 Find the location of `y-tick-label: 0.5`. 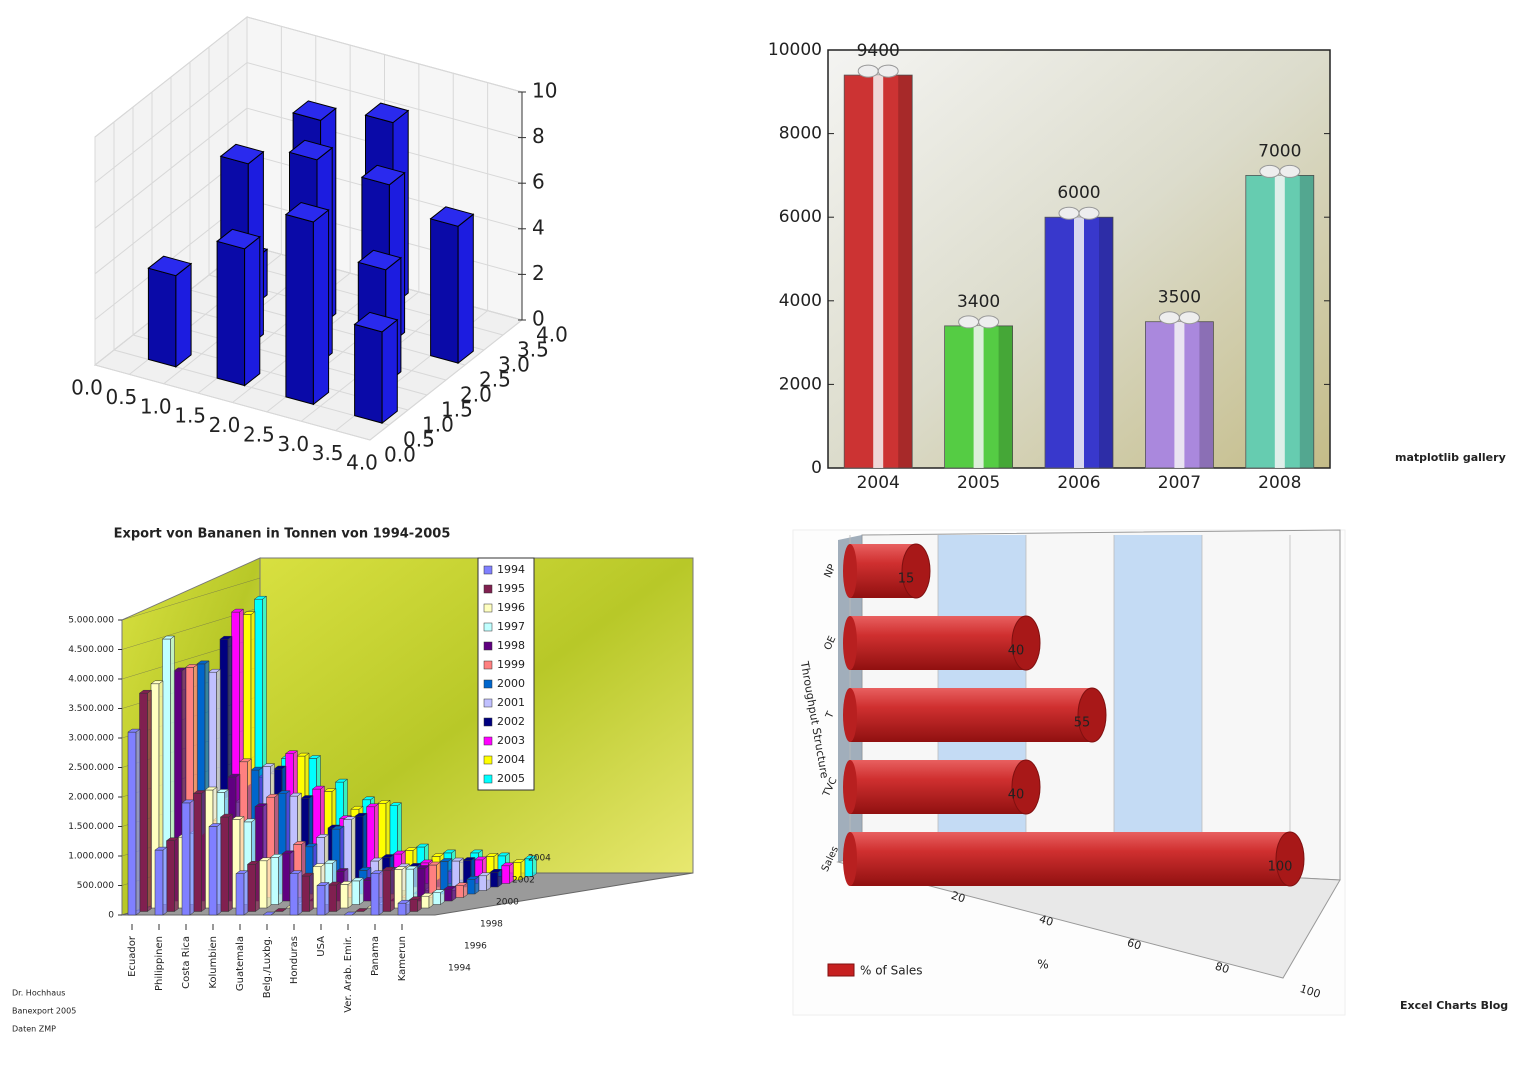

y-tick-label: 0.5 is located at coordinates (419, 440).